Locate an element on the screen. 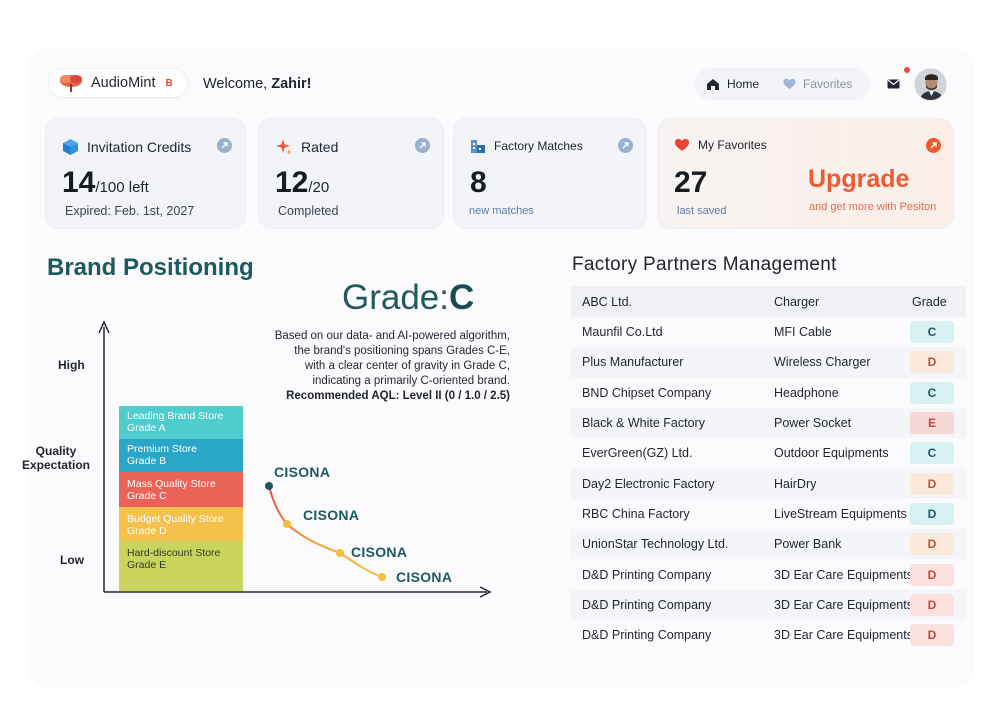  axis-label-high: High is located at coordinates (71, 365).